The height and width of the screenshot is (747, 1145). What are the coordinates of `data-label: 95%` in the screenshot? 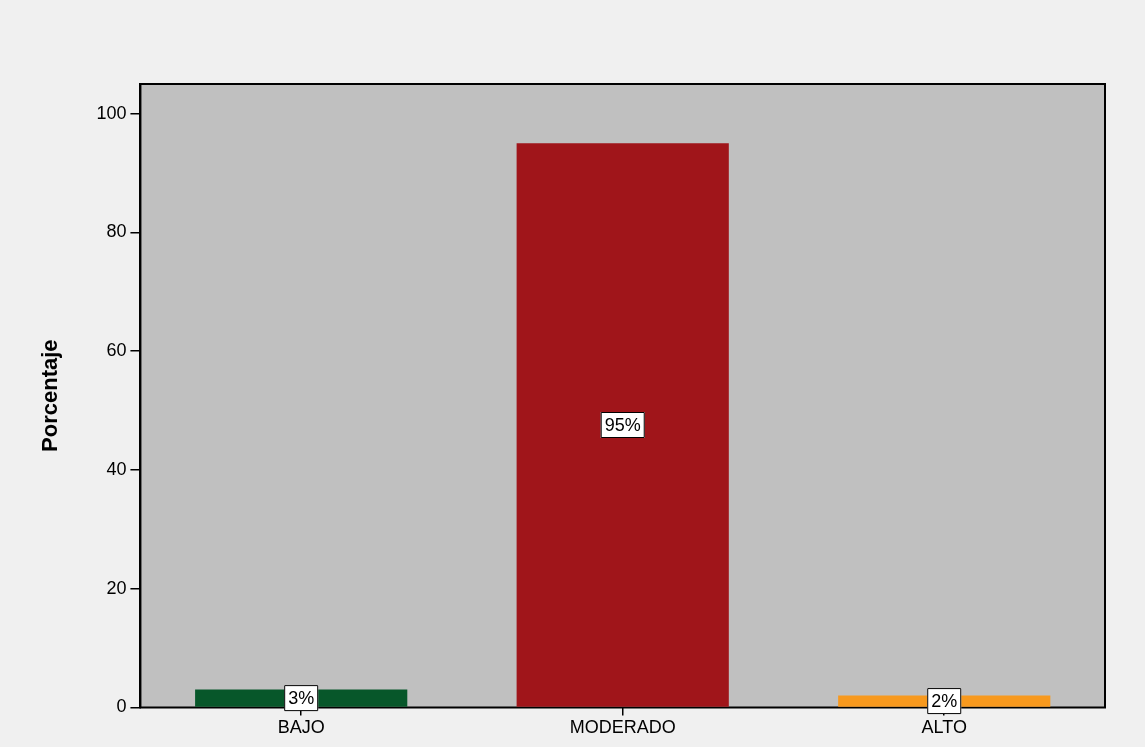 It's located at (622, 424).